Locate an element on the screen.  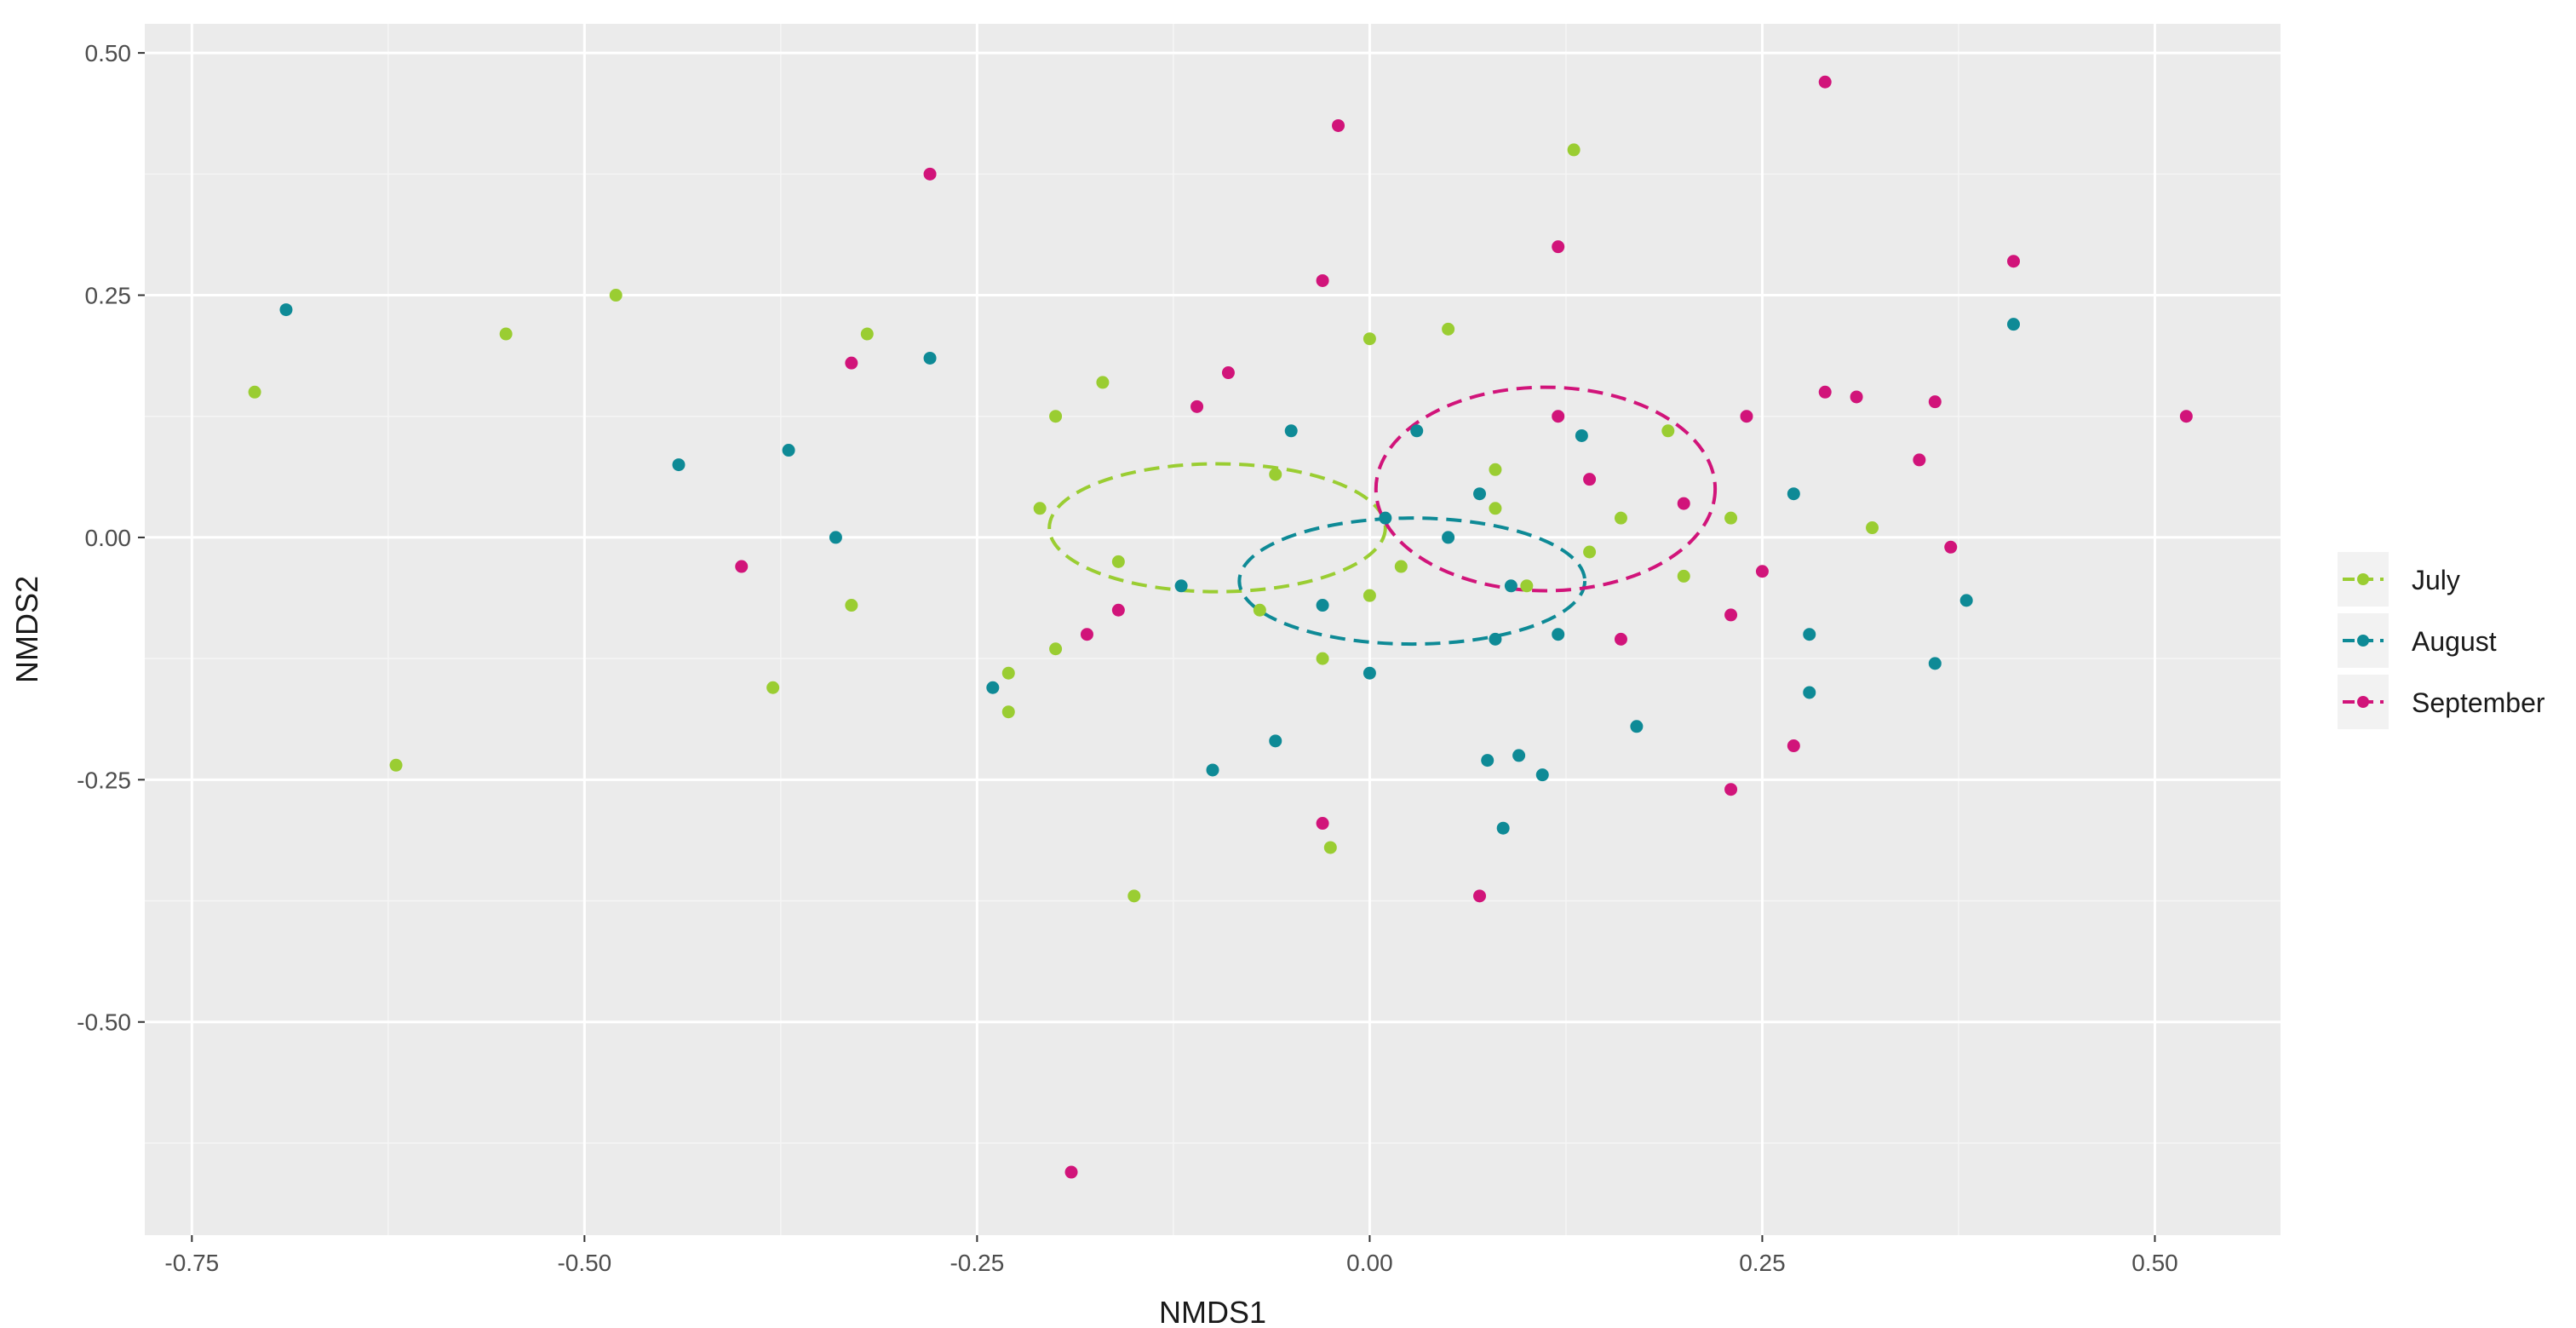
y-axis-title: NMDS2 is located at coordinates (26, 629).